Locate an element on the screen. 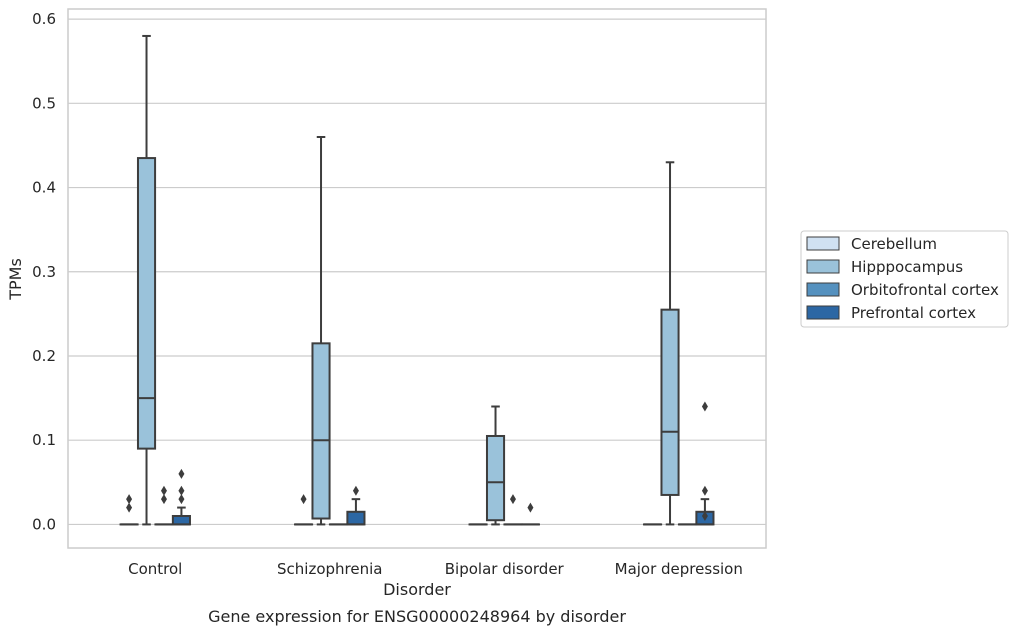 This screenshot has height=634, width=1018. x-tick-label: Bipolar disorder is located at coordinates (505, 569).